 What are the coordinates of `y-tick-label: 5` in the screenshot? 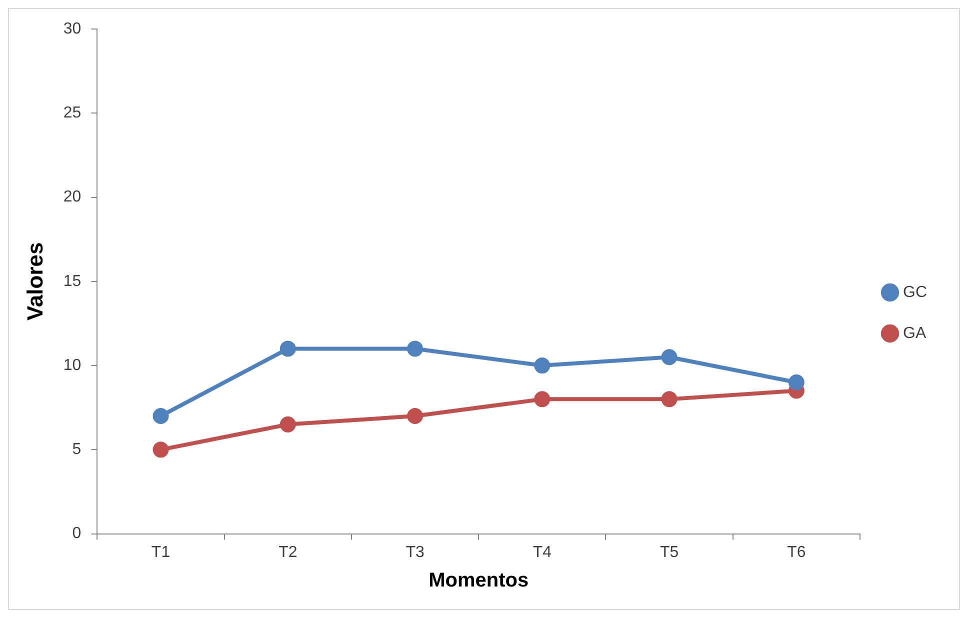 It's located at (77, 449).